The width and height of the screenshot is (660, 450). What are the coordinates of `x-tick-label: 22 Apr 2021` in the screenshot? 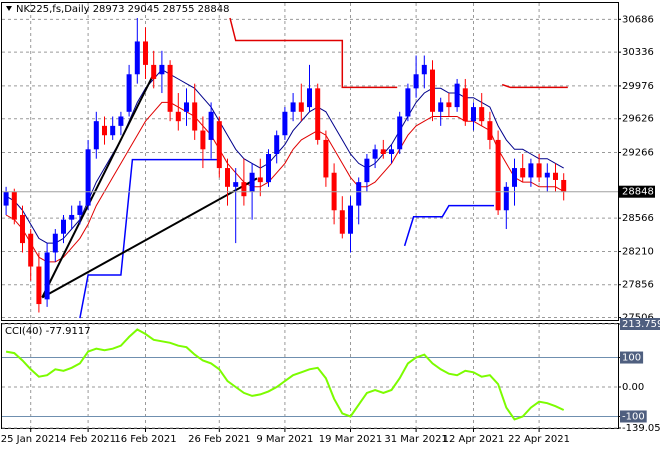 It's located at (539, 439).